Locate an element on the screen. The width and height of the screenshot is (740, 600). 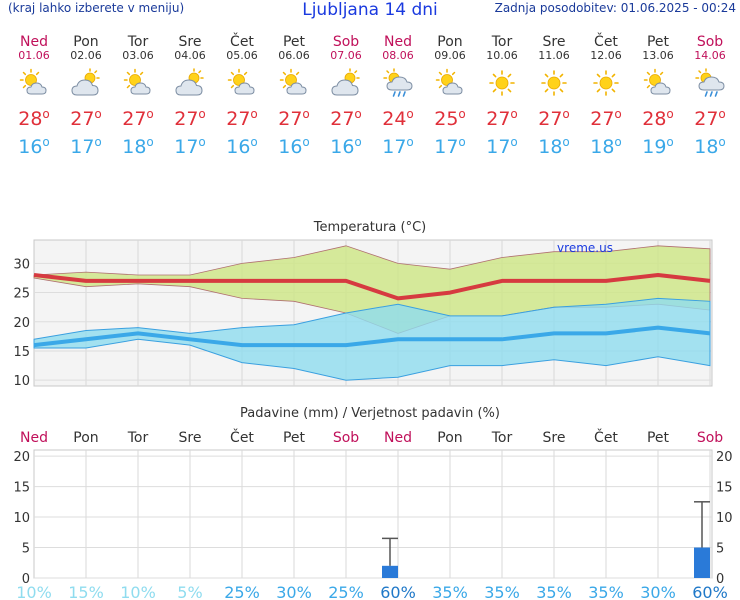
y-tick-label-left: 0 is located at coordinates (26, 579).